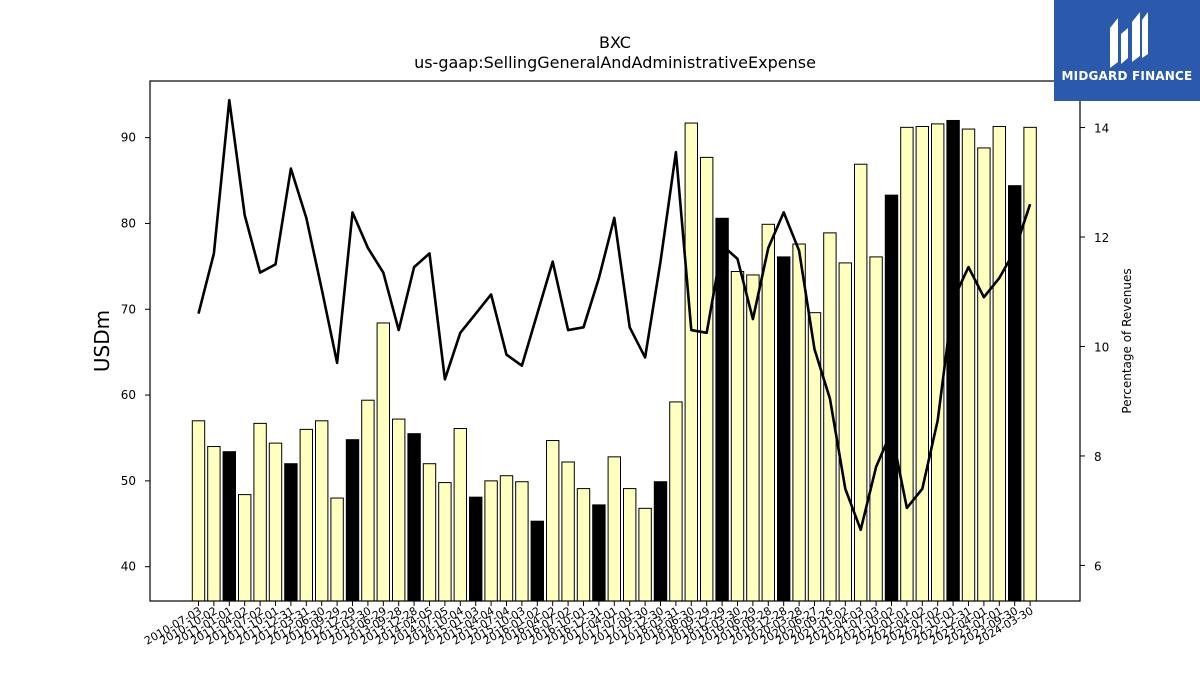 This screenshot has height=675, width=1200. Describe the element at coordinates (1101, 347) in the screenshot. I see `y2-tick-label: 10` at that location.